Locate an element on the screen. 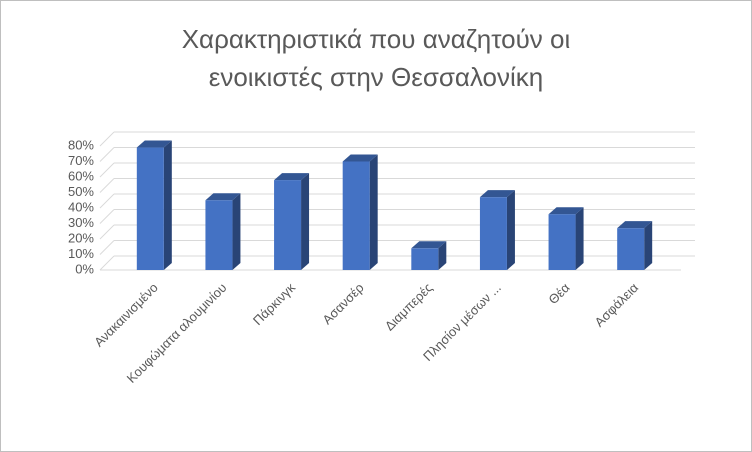 The image size is (752, 452). y-tick-label: 10% is located at coordinates (81, 253).